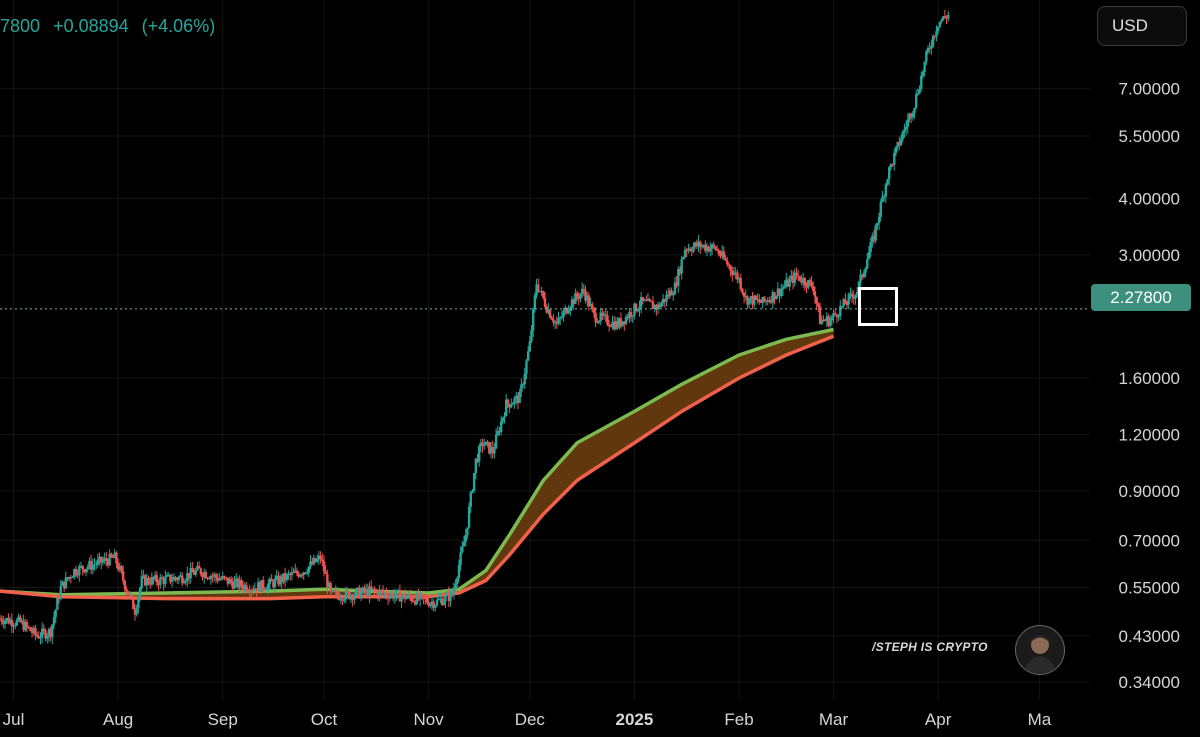 This screenshot has height=737, width=1200. Describe the element at coordinates (1142, 26) in the screenshot. I see `currency-button: USD` at that location.